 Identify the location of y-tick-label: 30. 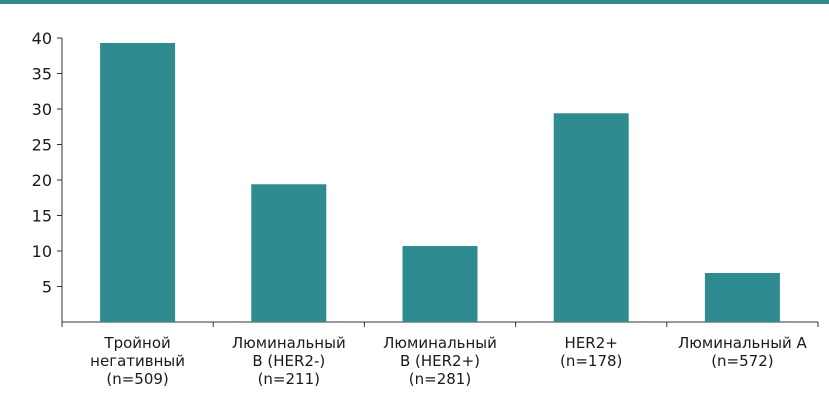
(42, 109).